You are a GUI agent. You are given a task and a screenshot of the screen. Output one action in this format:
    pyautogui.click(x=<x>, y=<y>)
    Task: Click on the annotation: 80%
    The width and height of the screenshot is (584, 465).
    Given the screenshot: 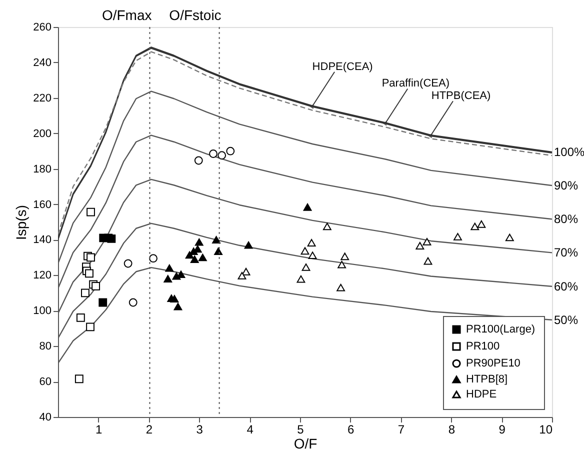 What is the action you would take?
    pyautogui.click(x=566, y=219)
    